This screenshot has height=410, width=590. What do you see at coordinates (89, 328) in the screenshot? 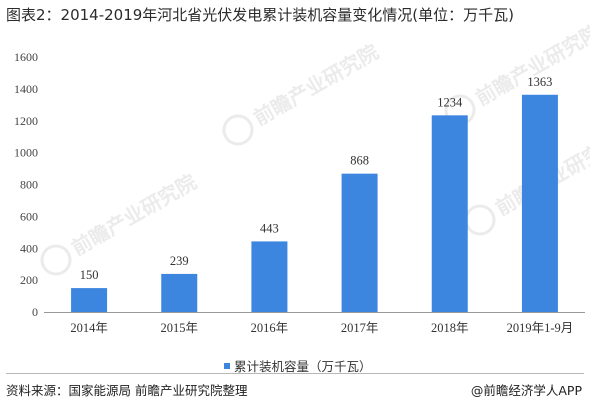
I see `x-tick-label: 2014年` at bounding box center [89, 328].